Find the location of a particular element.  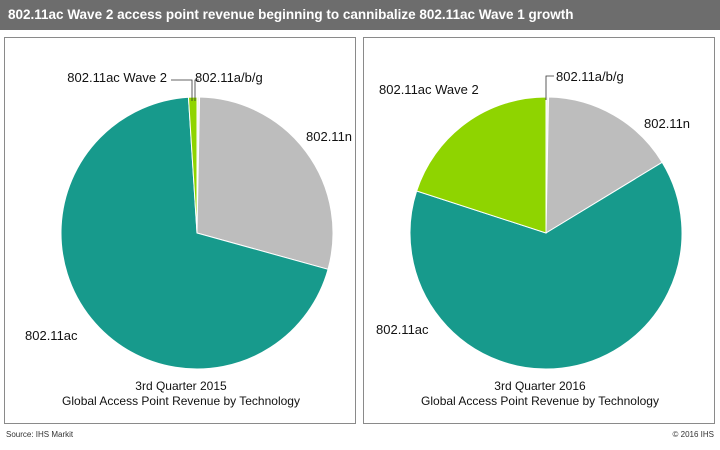

copyright-note: © 2016 IHS is located at coordinates (693, 434).